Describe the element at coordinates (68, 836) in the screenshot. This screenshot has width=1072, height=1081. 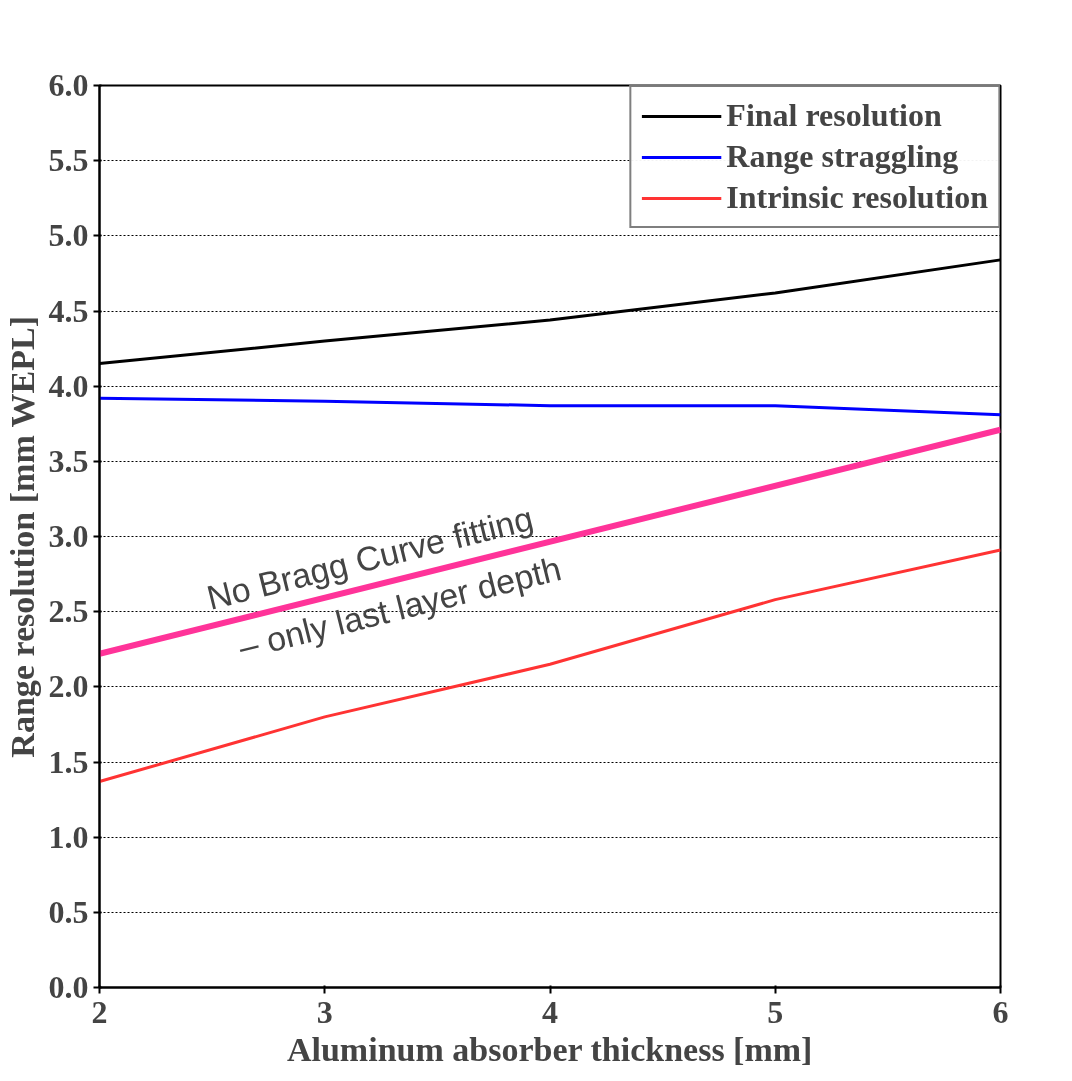
I see `y-tick-label: 1.0` at that location.